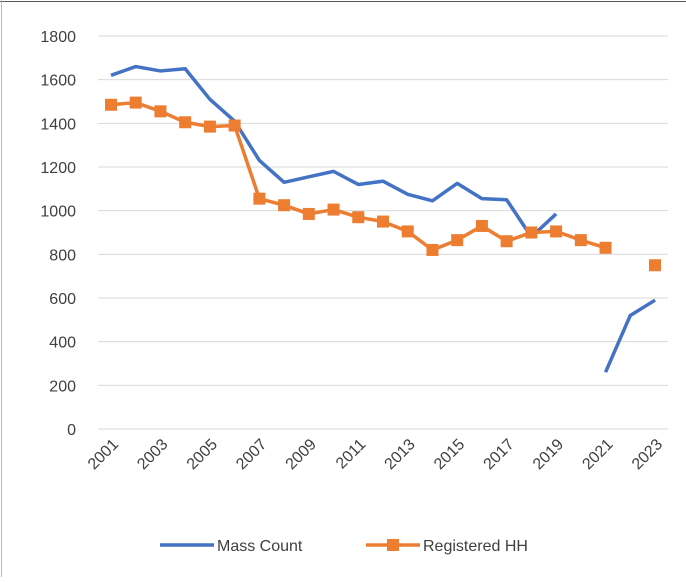 This screenshot has height=582, width=686. I want to click on y-tick-label: 0, so click(71, 430).